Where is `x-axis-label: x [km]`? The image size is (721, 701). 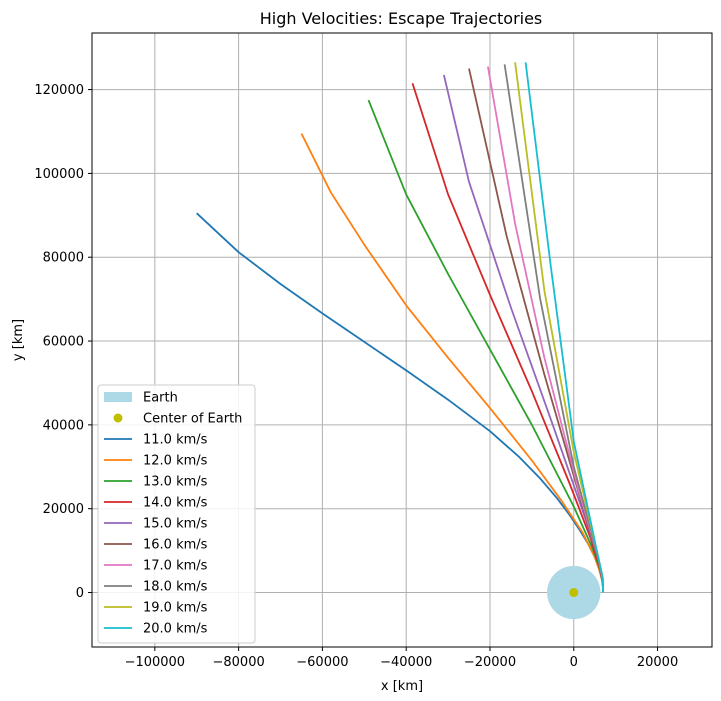
x-axis-label: x [km] is located at coordinates (402, 686).